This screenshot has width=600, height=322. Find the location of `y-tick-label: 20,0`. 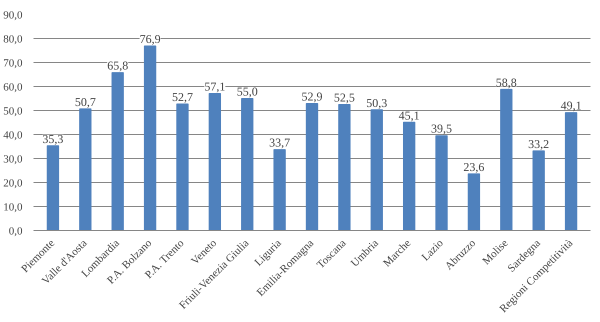

y-tick-label: 20,0 is located at coordinates (13, 184).